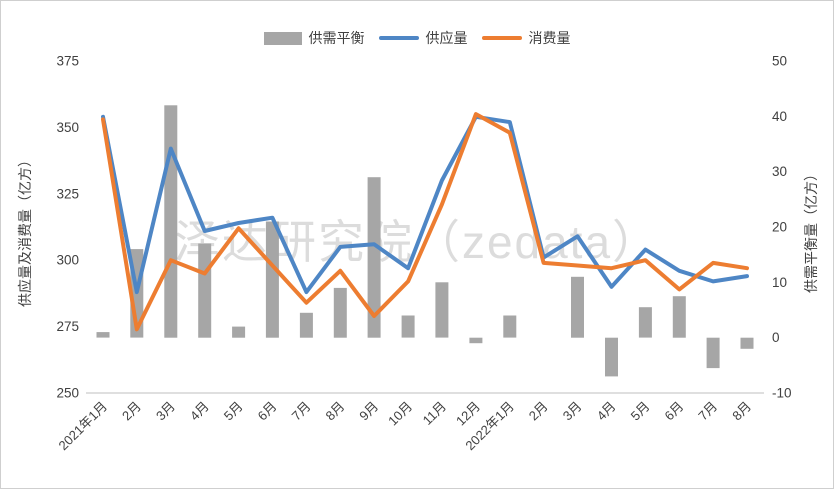 The height and width of the screenshot is (489, 834). What do you see at coordinates (779, 61) in the screenshot?
I see `right-axis-tick-label: 50` at bounding box center [779, 61].